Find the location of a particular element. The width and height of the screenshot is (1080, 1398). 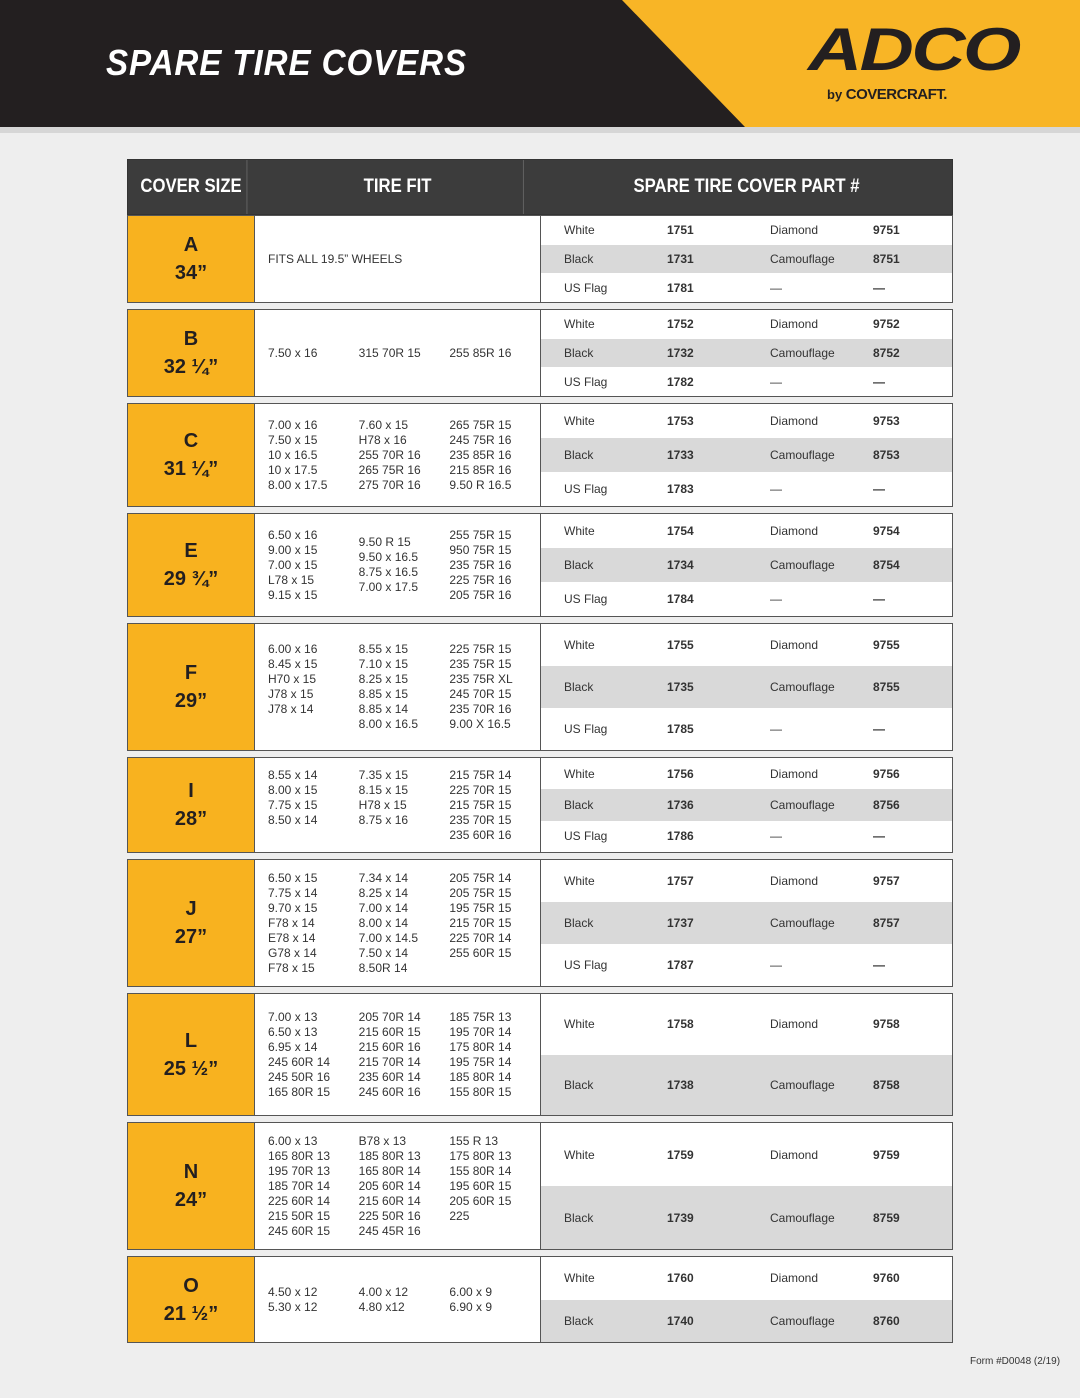

color-label: Black is located at coordinates (579, 804).